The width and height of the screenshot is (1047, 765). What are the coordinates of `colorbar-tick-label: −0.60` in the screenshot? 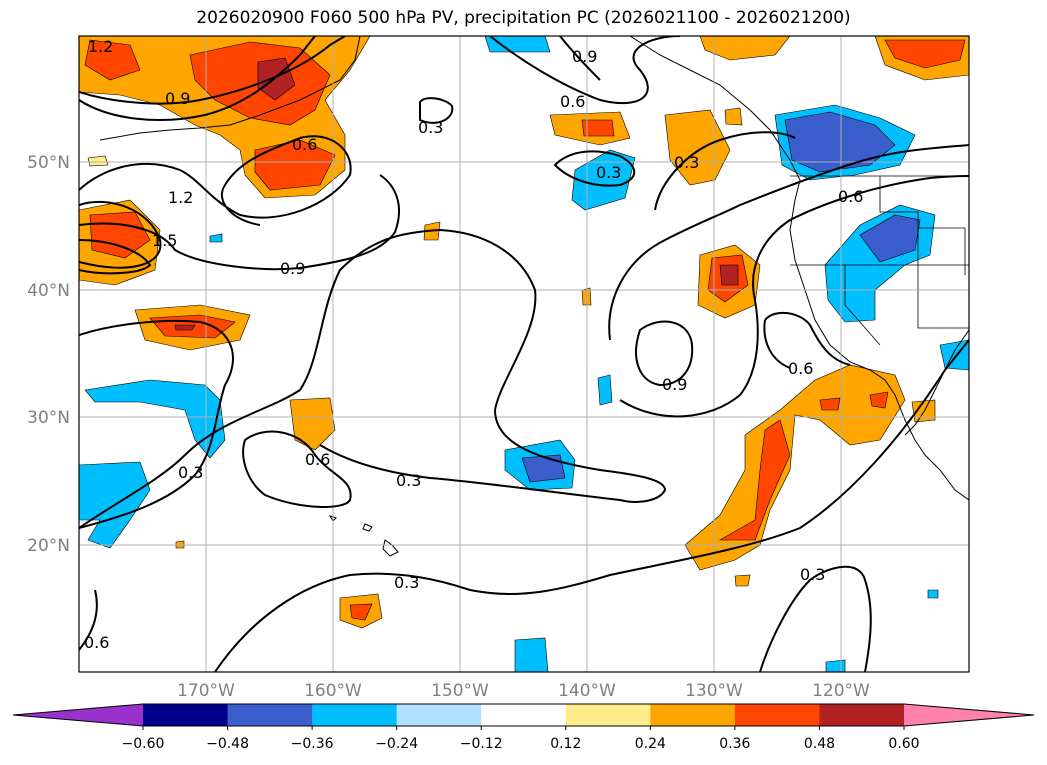 It's located at (143, 744).